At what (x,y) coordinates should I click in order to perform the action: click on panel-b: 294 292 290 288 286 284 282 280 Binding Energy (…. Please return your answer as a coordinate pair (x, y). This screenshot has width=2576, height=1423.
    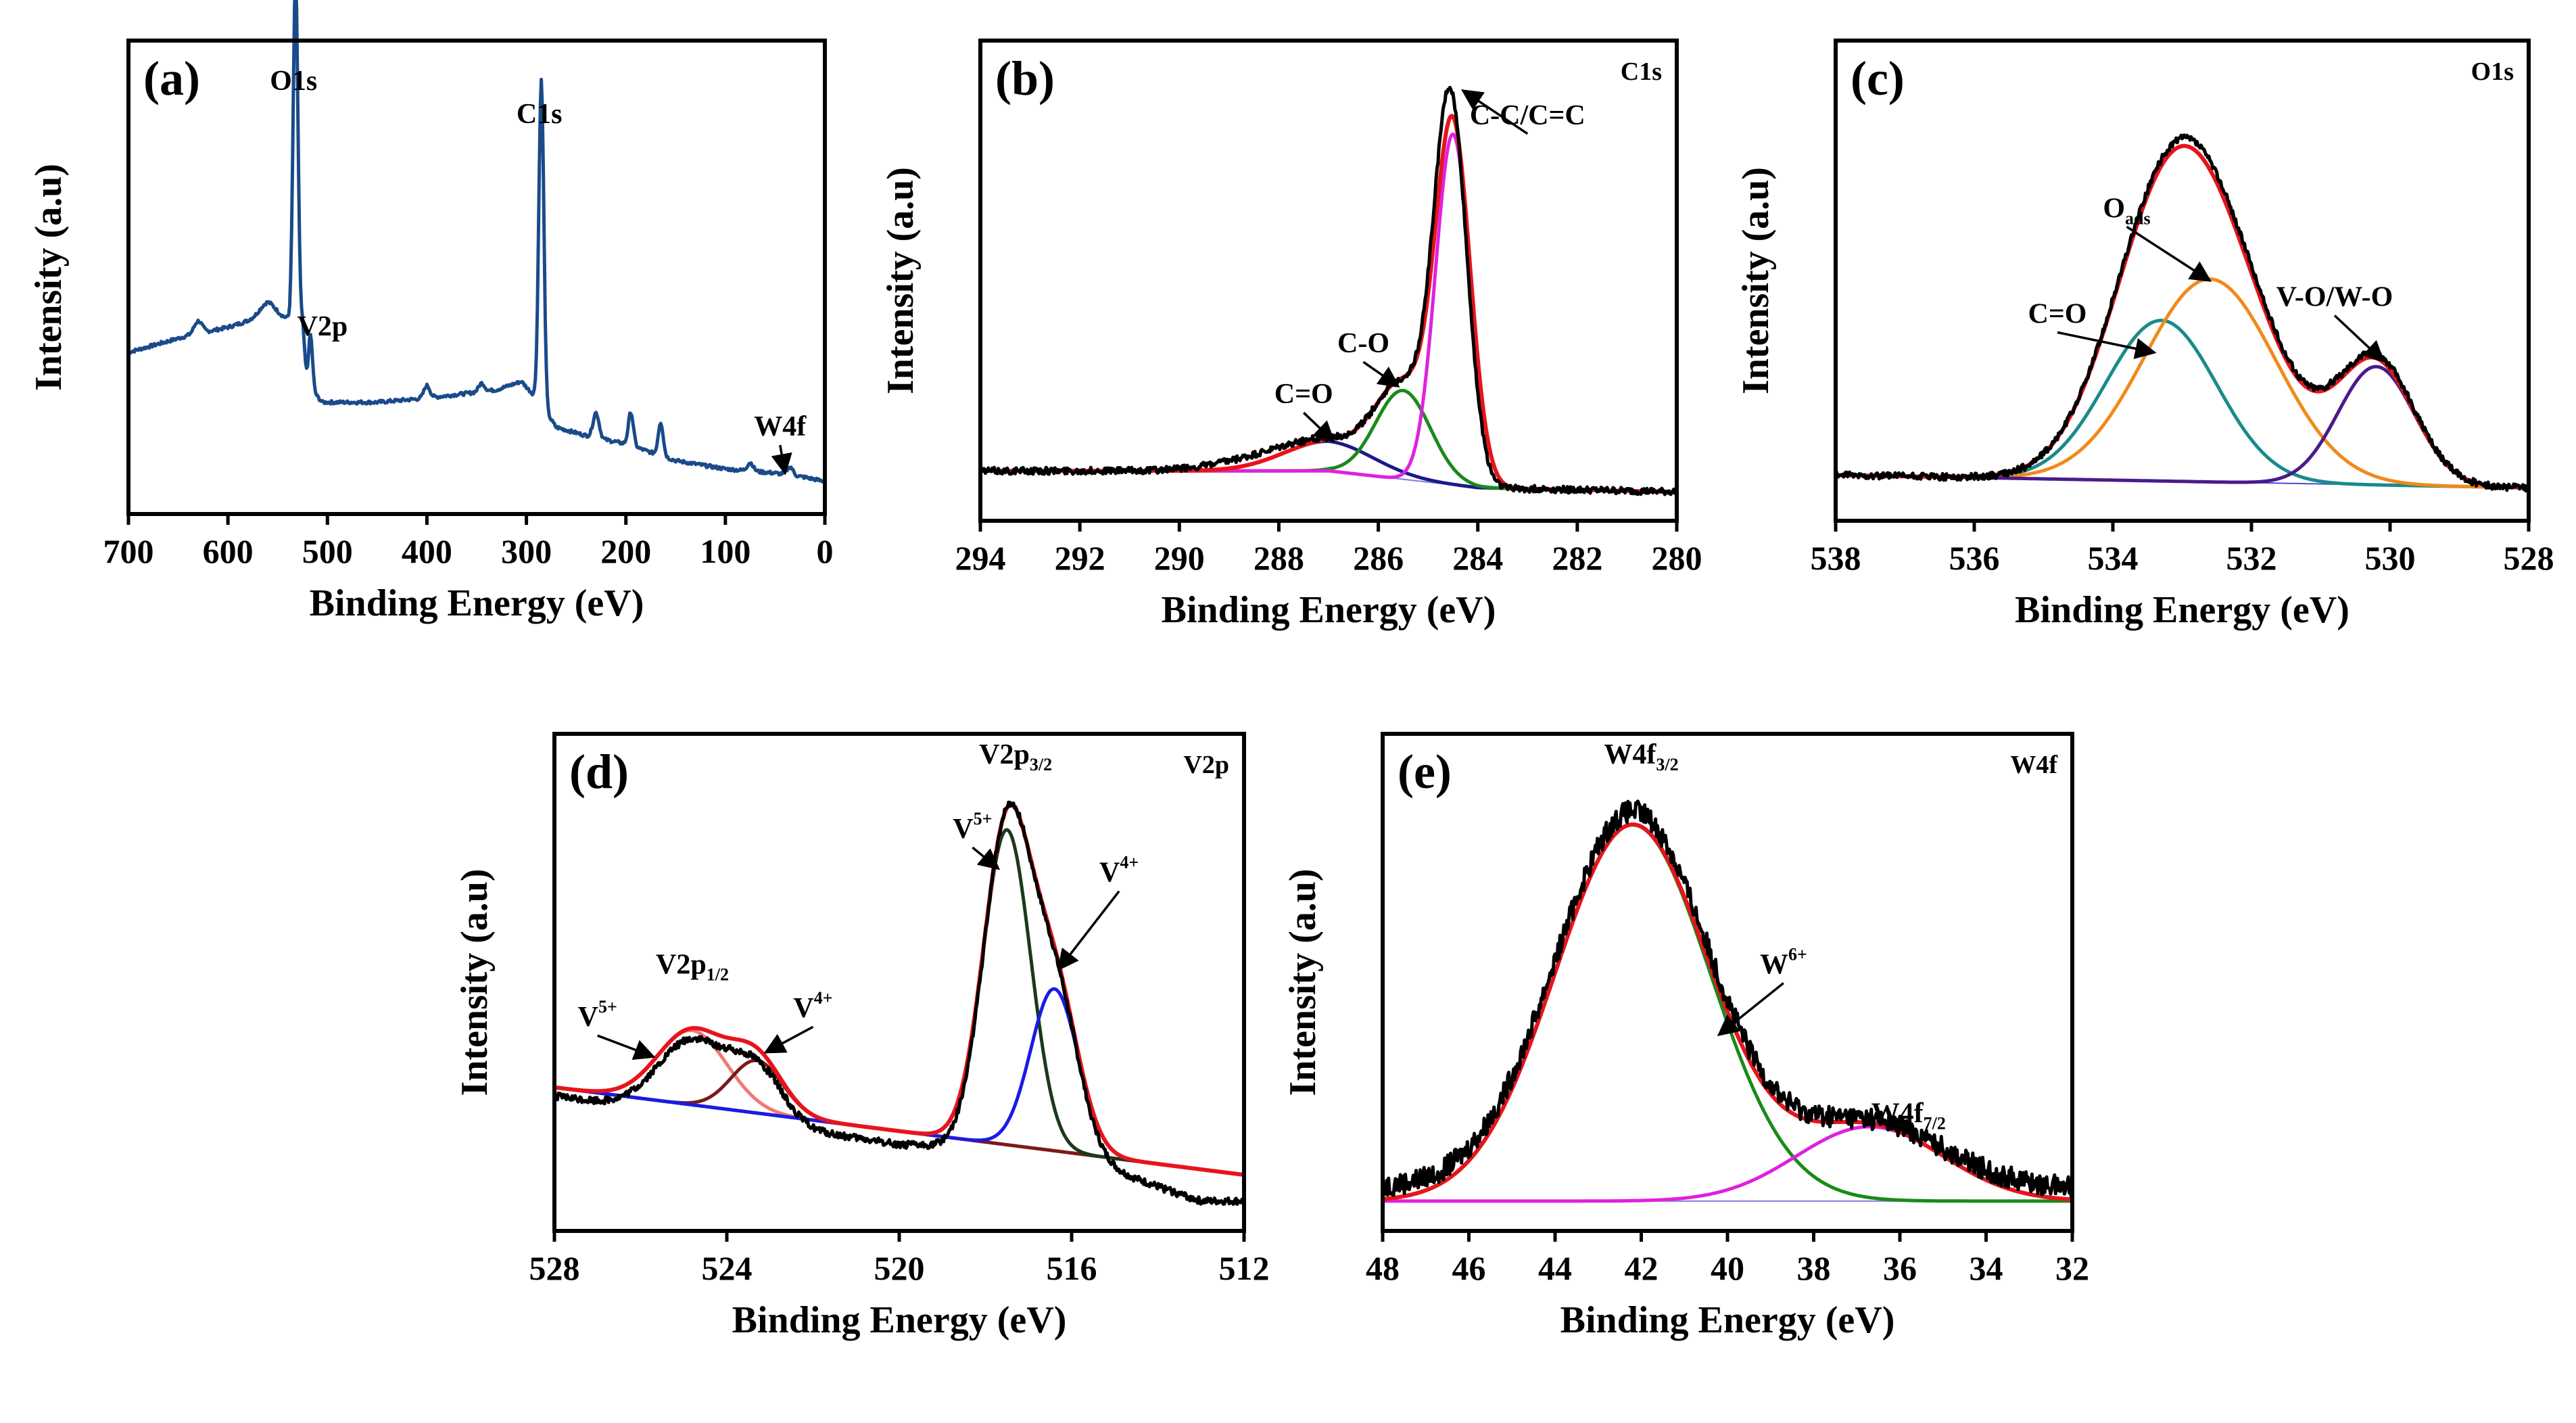
    Looking at the image, I should click on (1291, 335).